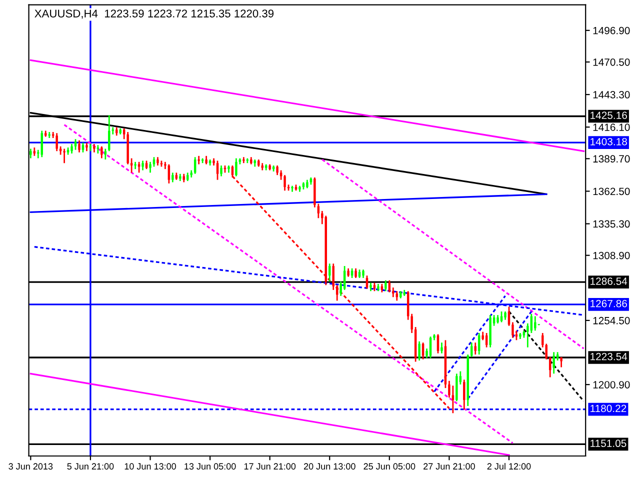  I want to click on y-tick-label: 1335.30, so click(611, 224).